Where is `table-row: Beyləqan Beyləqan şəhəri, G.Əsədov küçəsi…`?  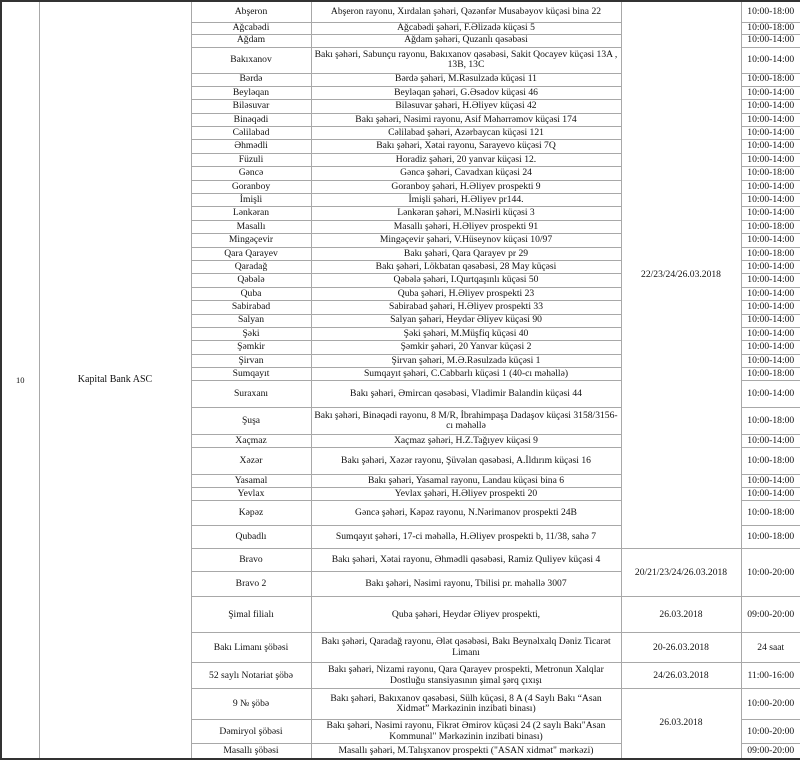 table-row: Beyləqan Beyləqan şəhəri, G.Əsədov küçəsi… is located at coordinates (400, 93).